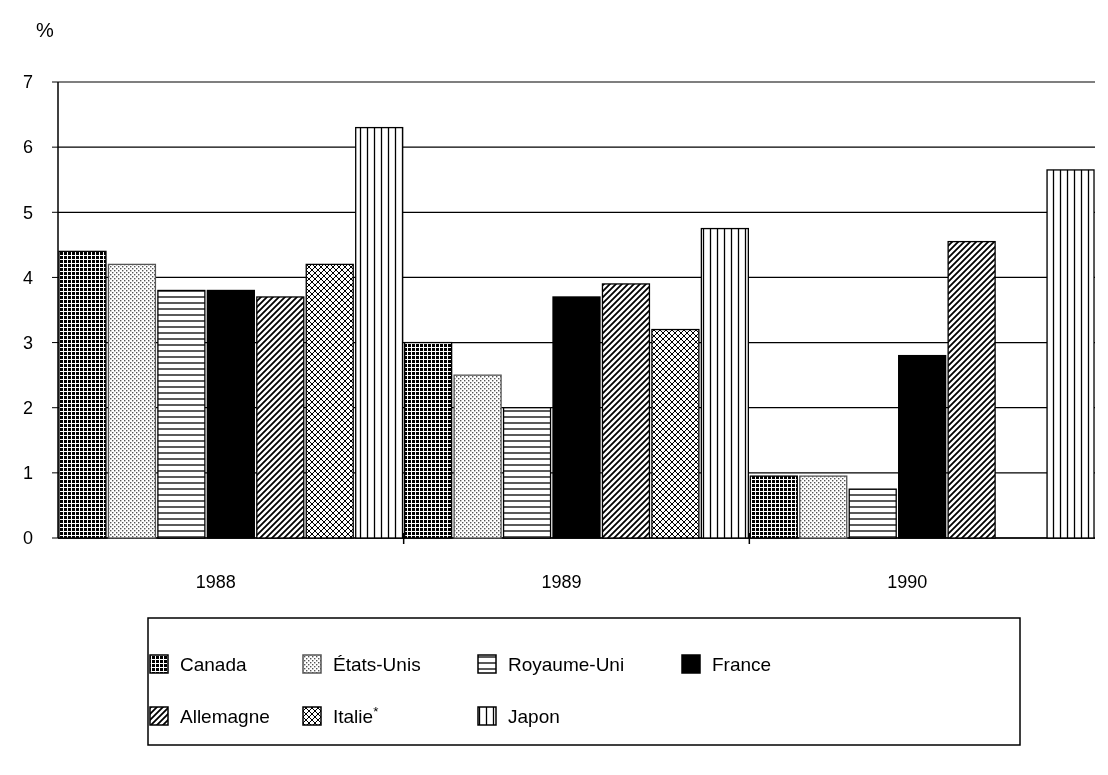  What do you see at coordinates (742, 664) in the screenshot?
I see `legend-label: France` at bounding box center [742, 664].